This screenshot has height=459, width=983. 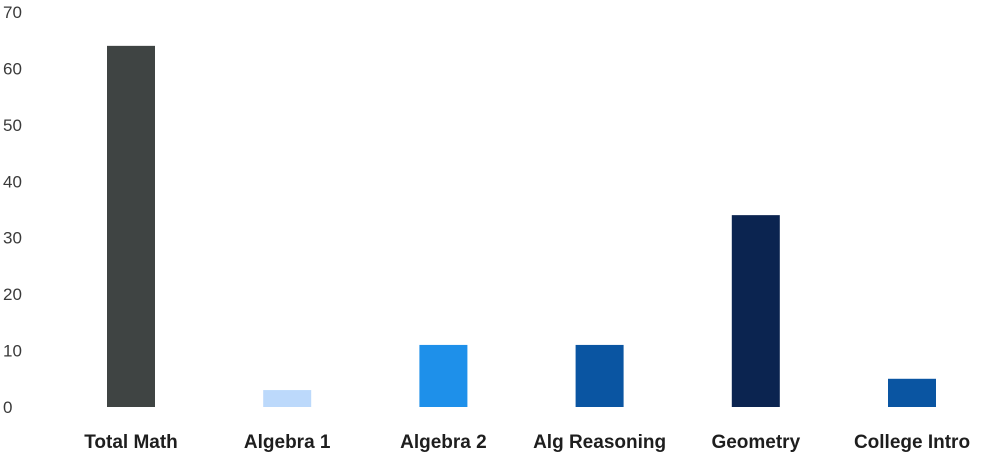 What do you see at coordinates (12, 181) in the screenshot?
I see `y-tick-label: 40` at bounding box center [12, 181].